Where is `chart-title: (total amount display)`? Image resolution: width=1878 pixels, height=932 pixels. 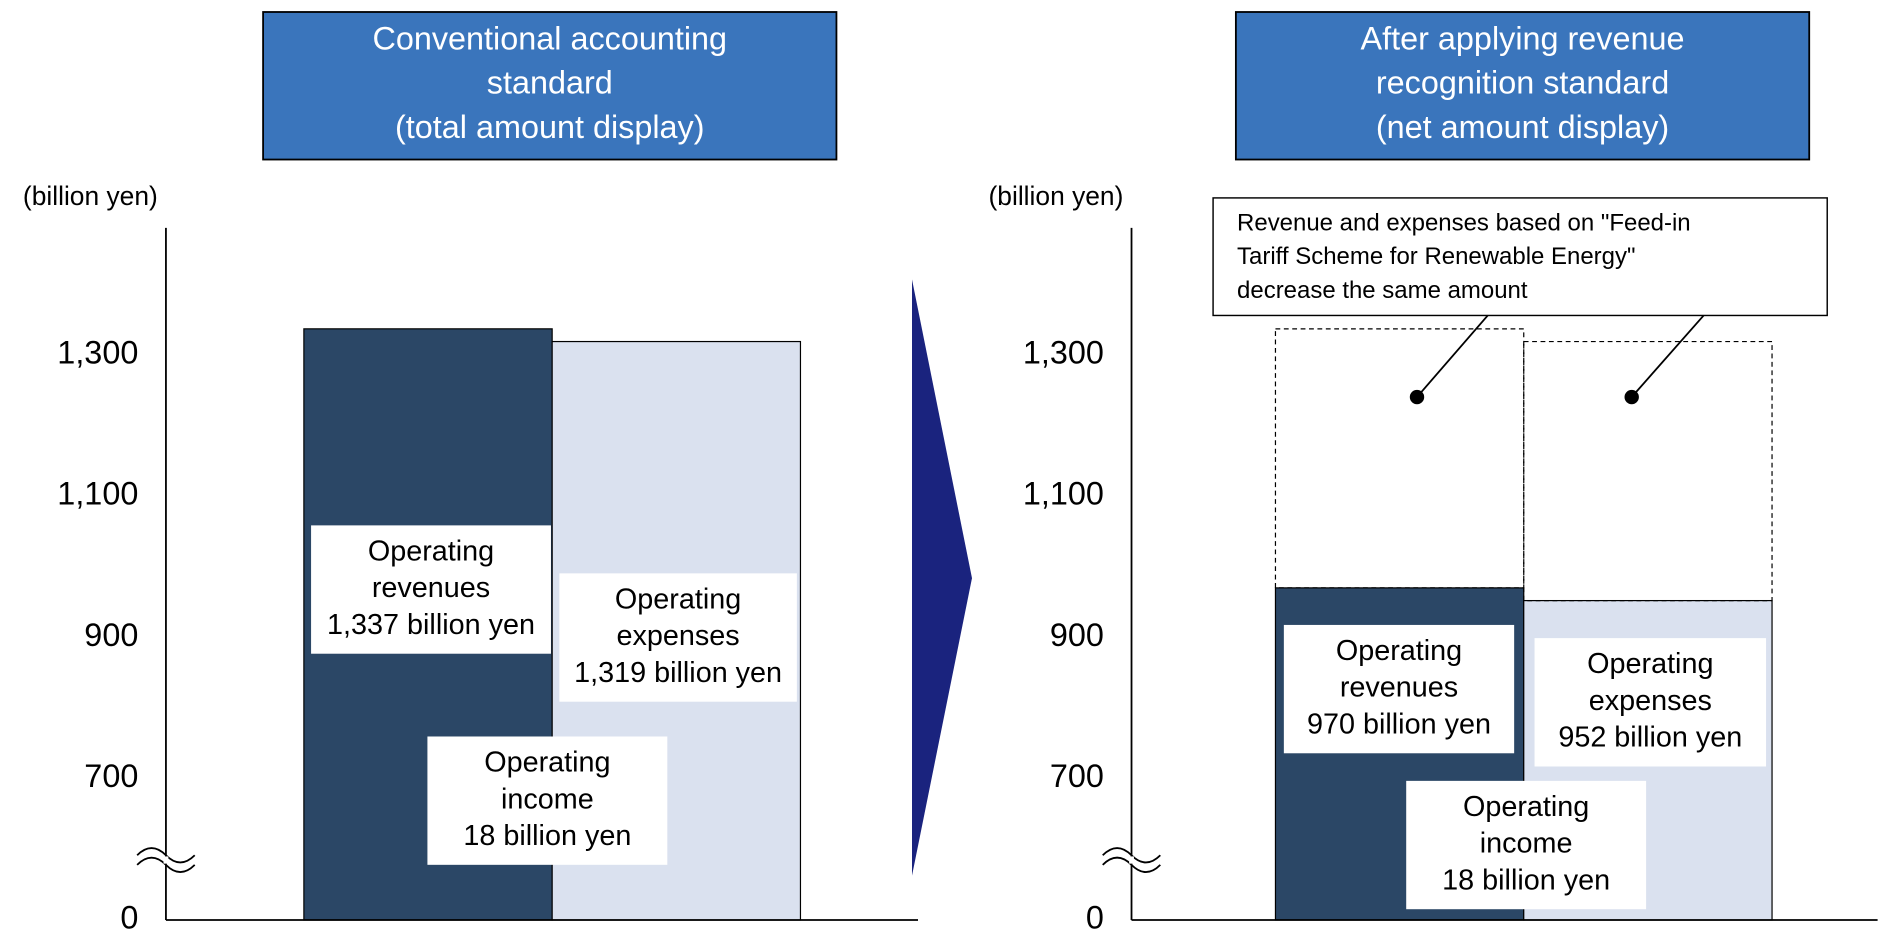 chart-title: (total amount display) is located at coordinates (550, 127).